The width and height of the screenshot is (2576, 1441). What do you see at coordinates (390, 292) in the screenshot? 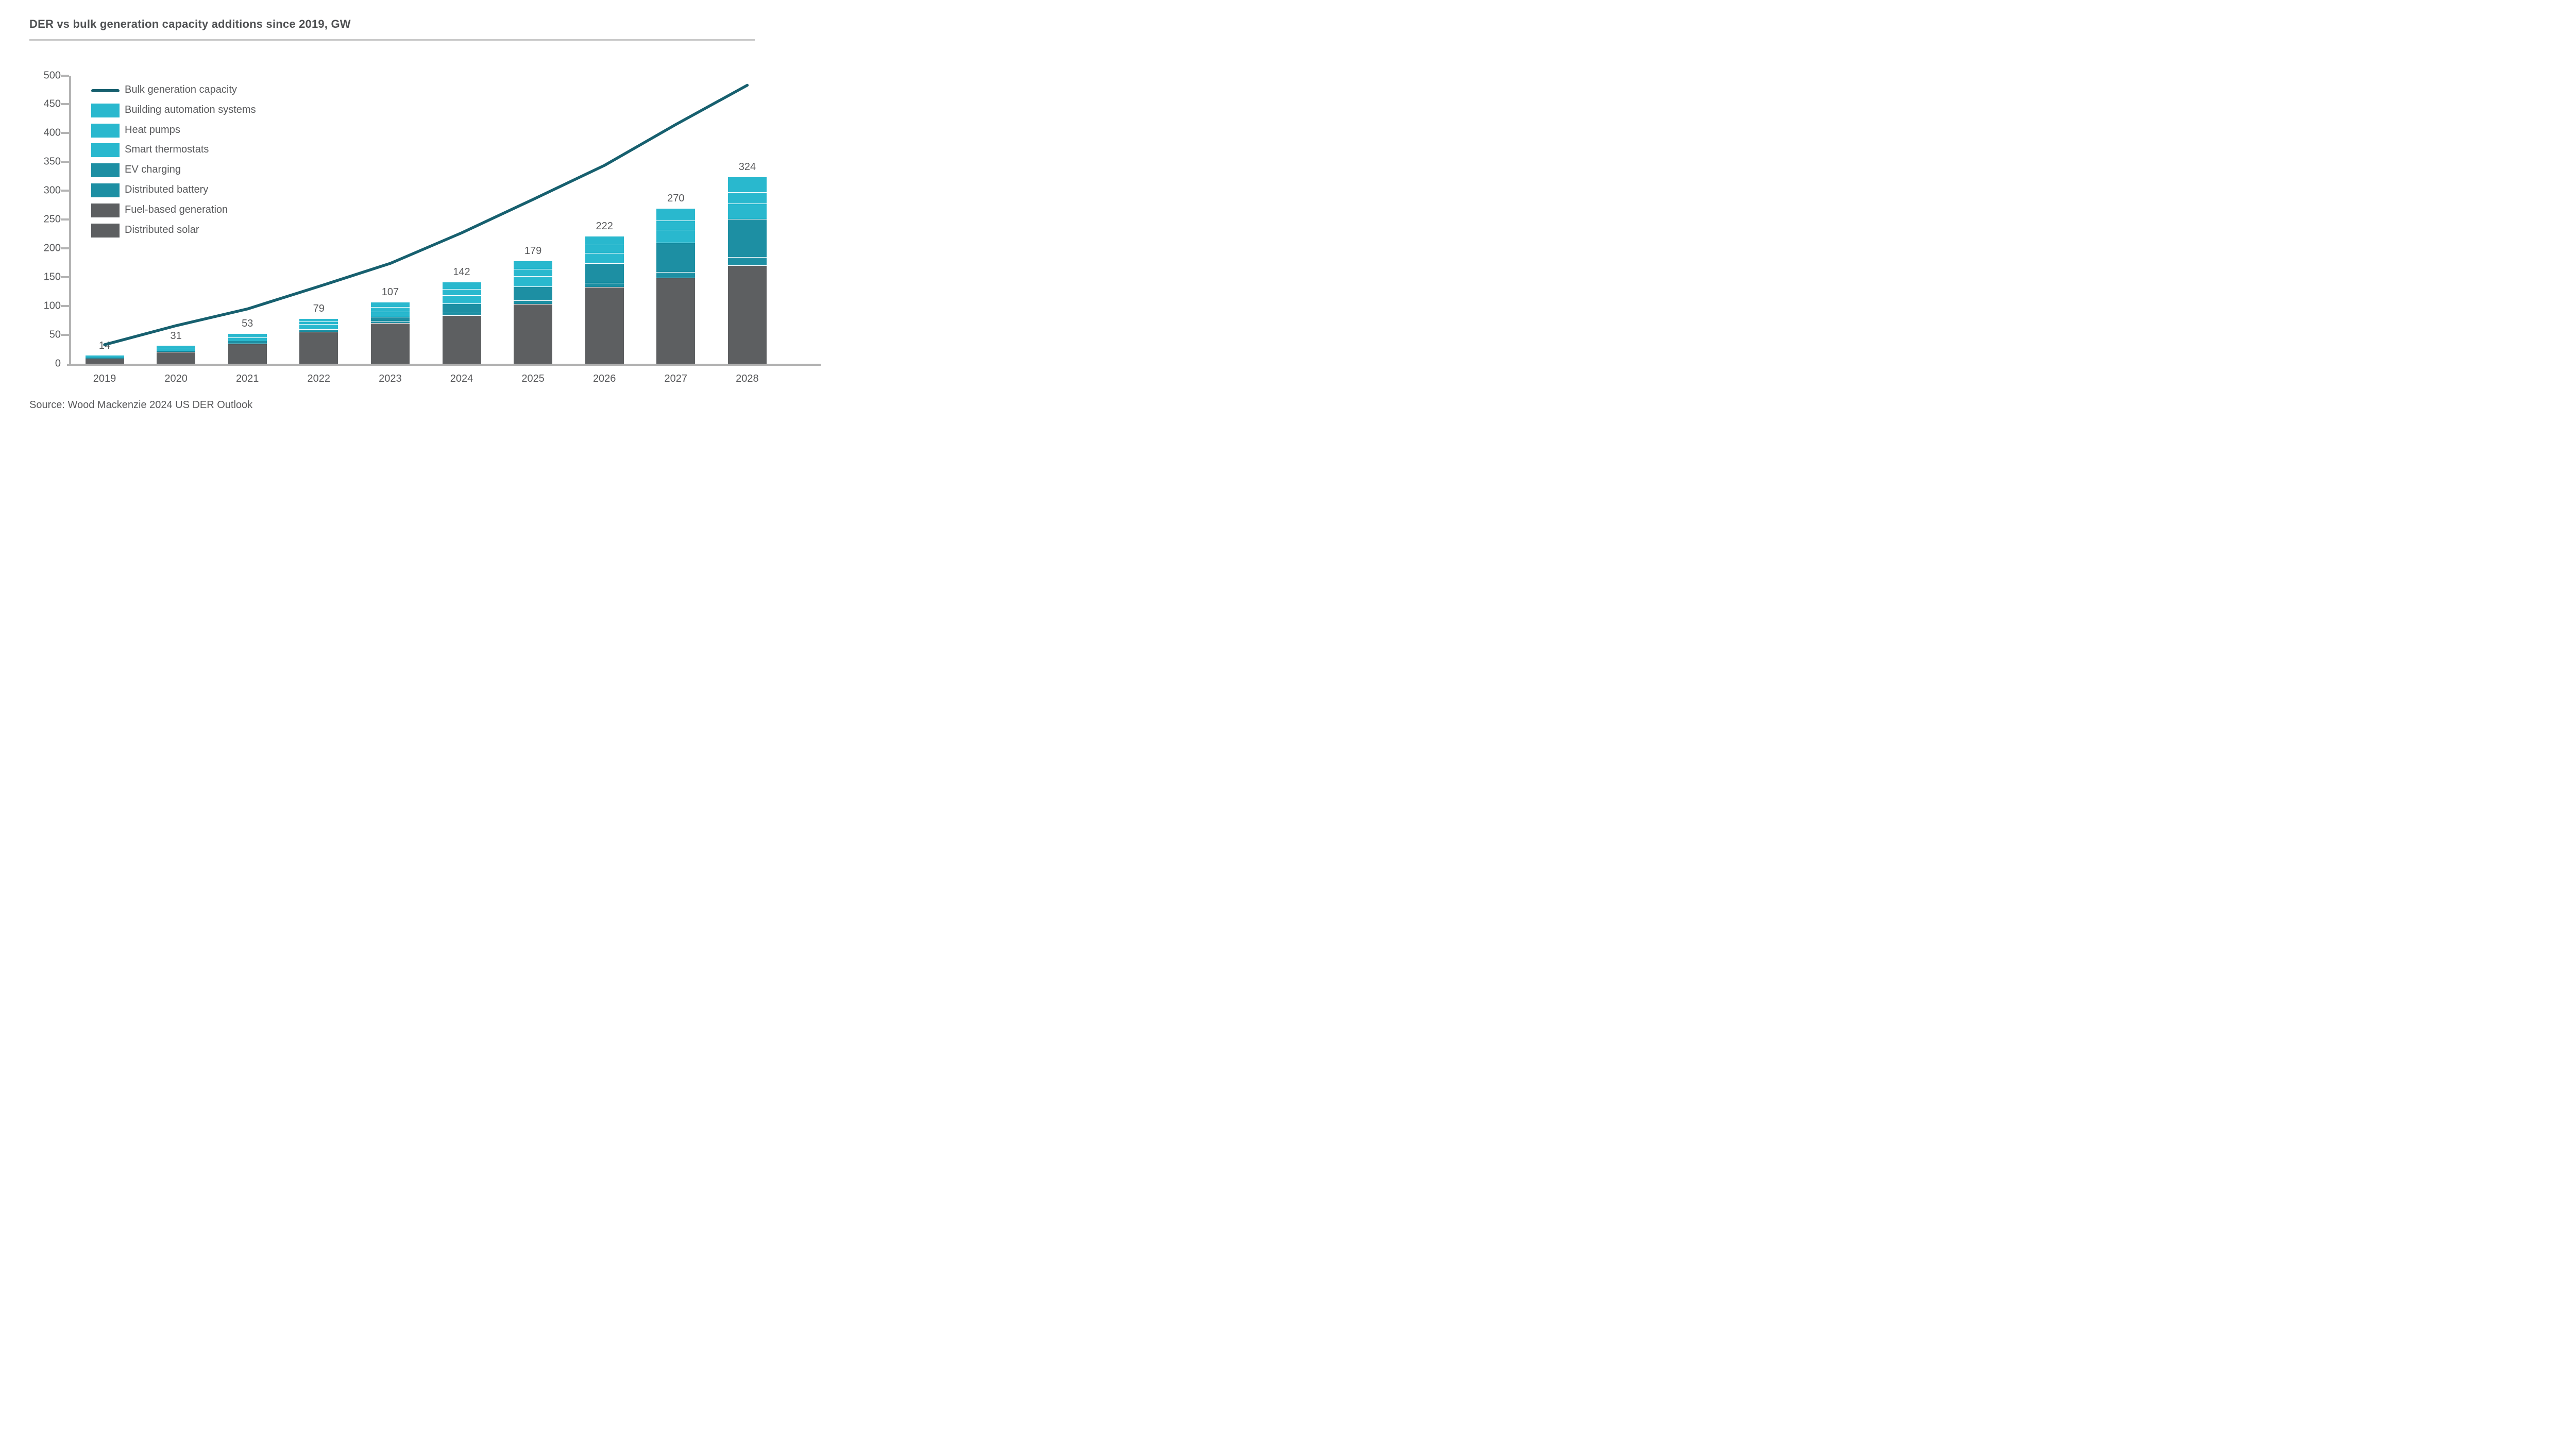
I see `bar-total-label-2023: 107` at bounding box center [390, 292].